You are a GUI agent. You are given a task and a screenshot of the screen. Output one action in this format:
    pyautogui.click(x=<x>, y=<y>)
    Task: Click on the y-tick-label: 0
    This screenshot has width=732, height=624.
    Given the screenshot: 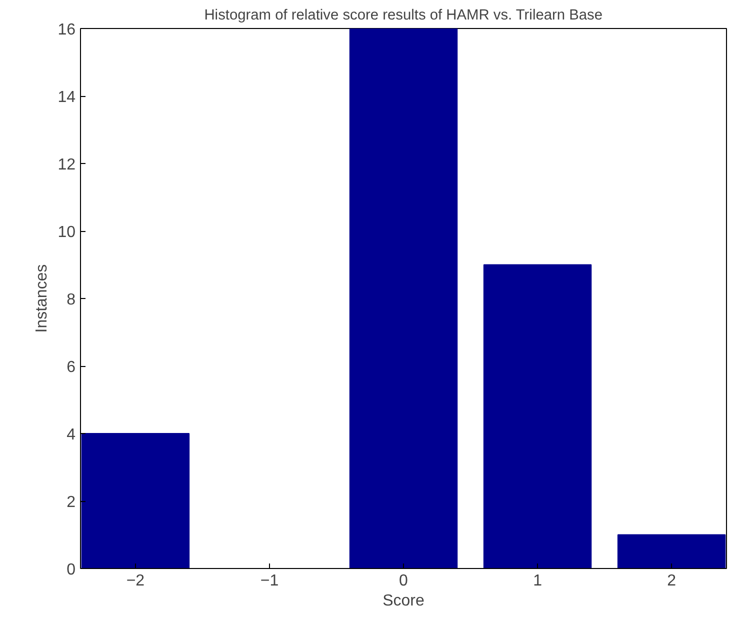 What is the action you would take?
    pyautogui.click(x=71, y=570)
    